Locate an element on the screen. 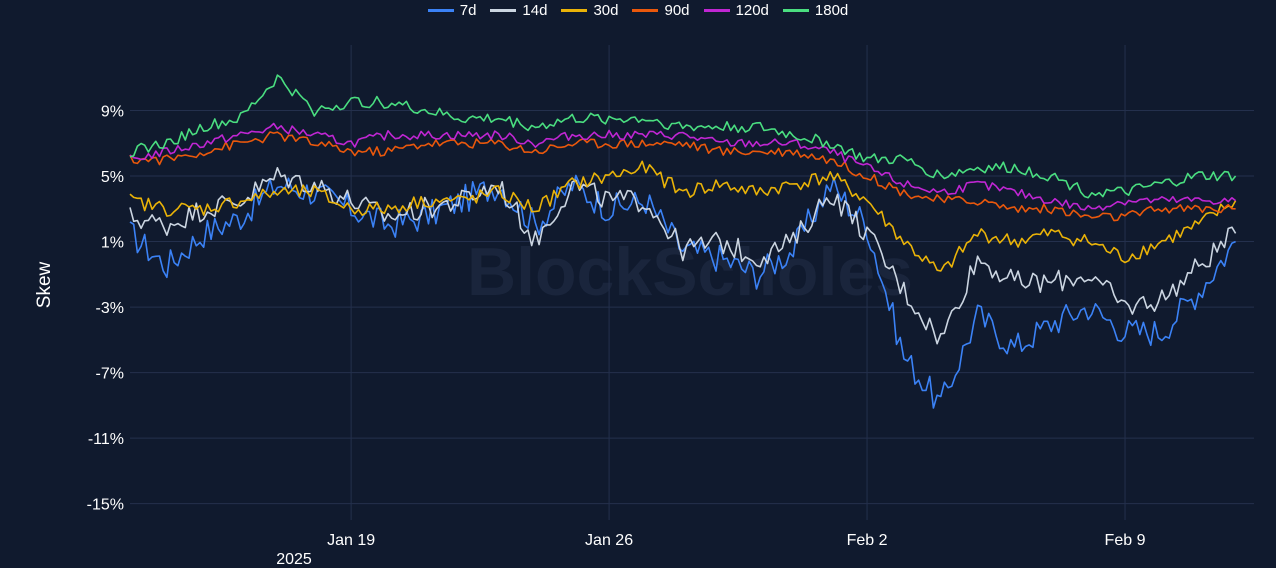  x-tick-label: Feb 2 is located at coordinates (867, 540).